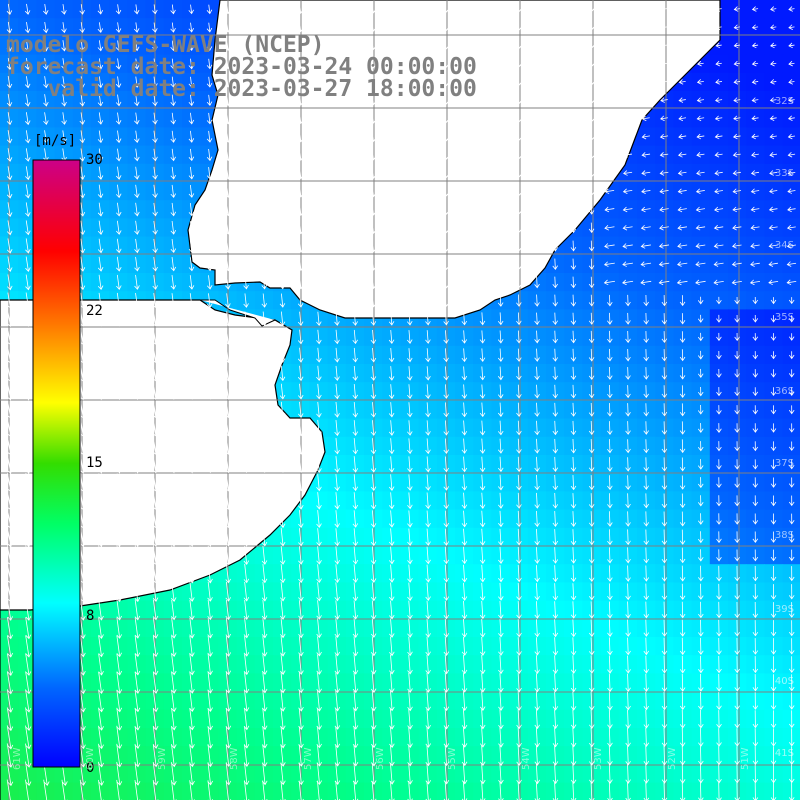  Describe the element at coordinates (526, 758) in the screenshot. I see `lon-label: 54W` at that location.